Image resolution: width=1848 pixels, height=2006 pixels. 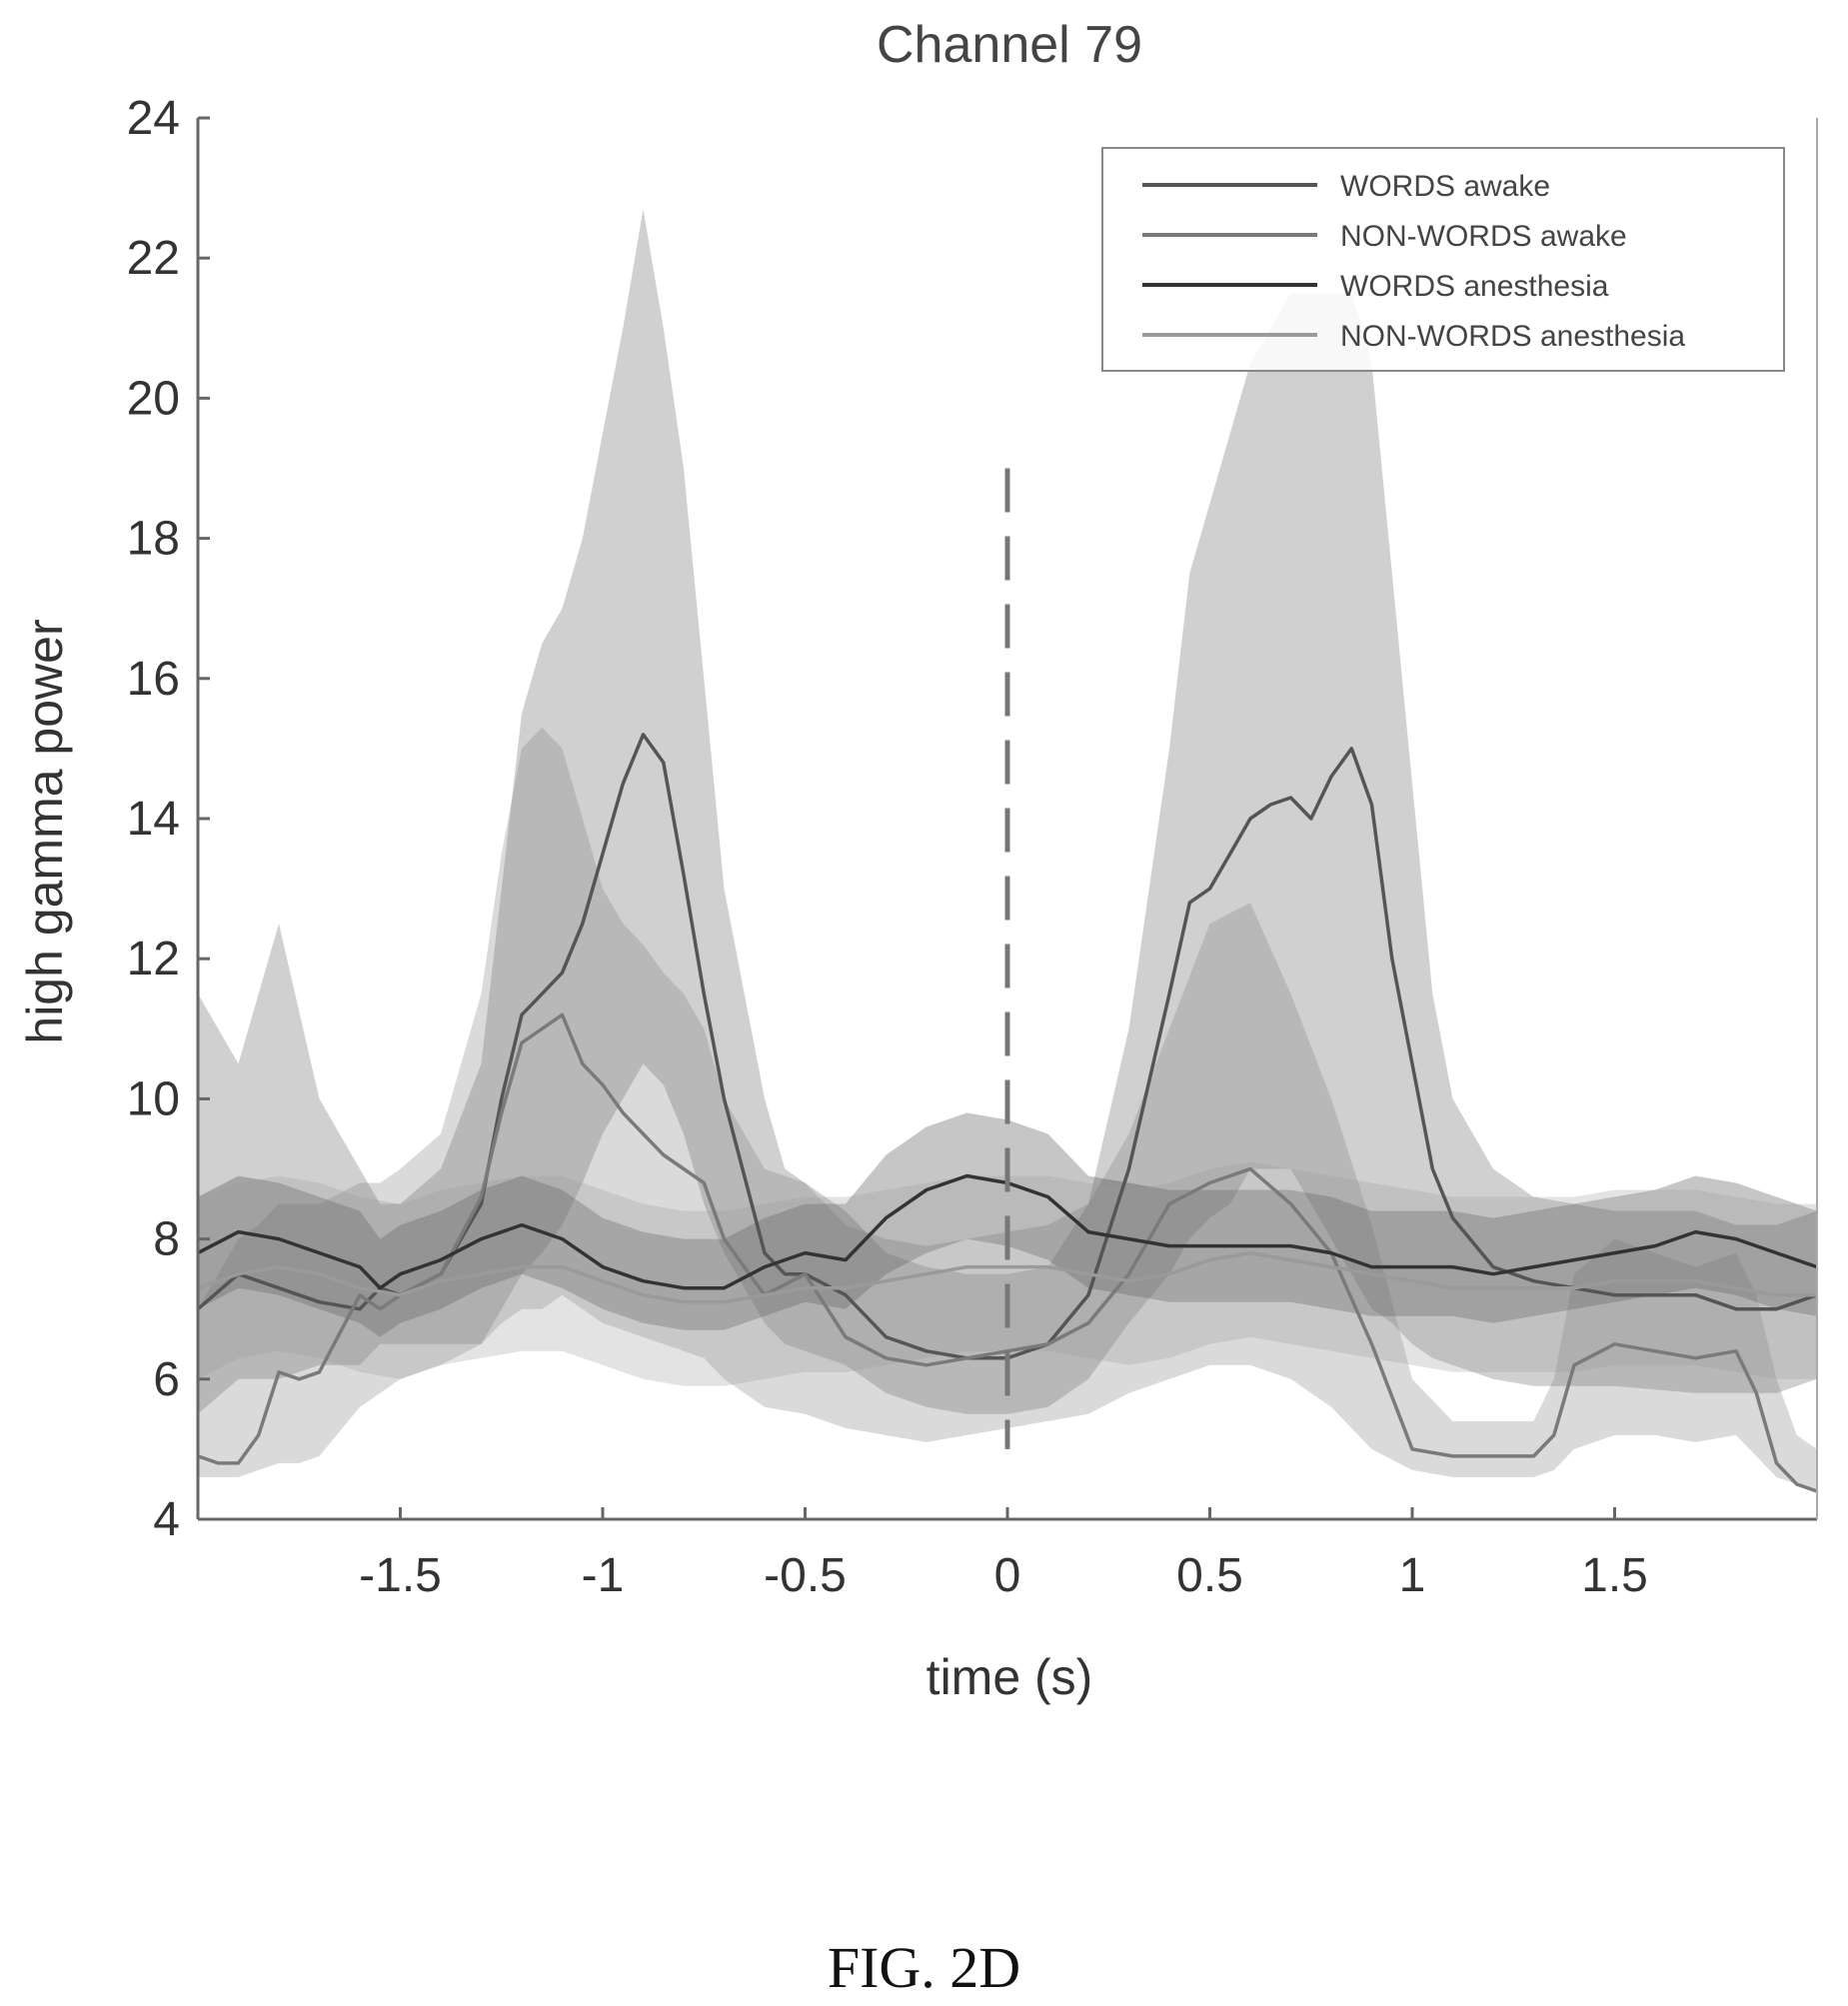 I want to click on legend-label: WORDS anesthesia, so click(x=1475, y=286).